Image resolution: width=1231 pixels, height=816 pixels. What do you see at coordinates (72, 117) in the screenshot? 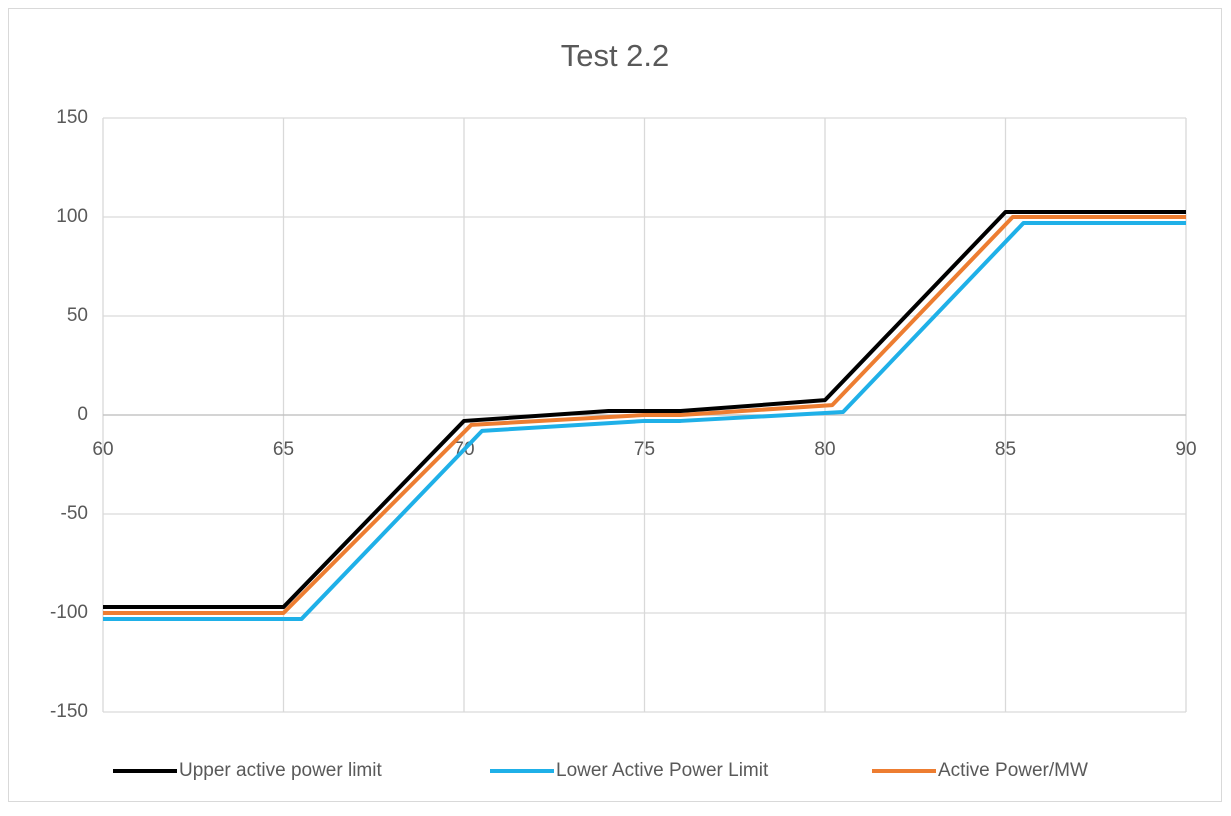
I see `y-tick-label: 150` at bounding box center [72, 117].